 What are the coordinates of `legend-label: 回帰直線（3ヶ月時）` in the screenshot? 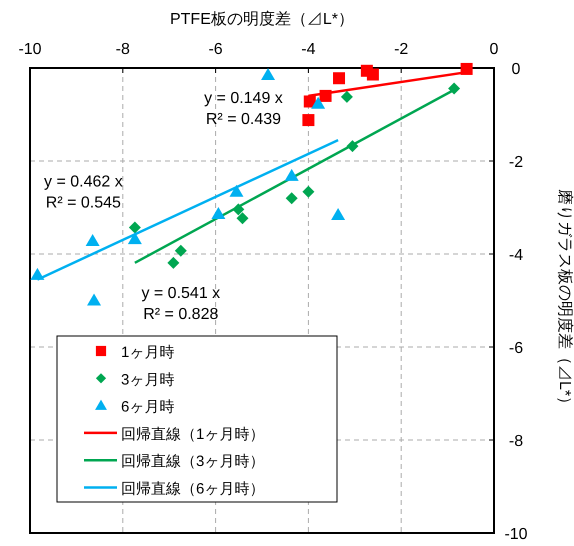 It's located at (192, 461).